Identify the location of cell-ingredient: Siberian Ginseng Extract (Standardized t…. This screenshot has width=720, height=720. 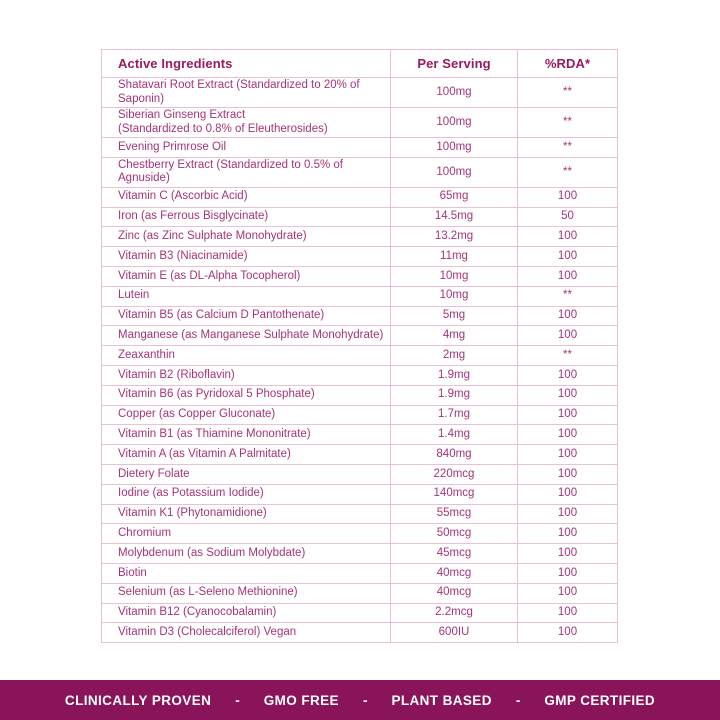
(246, 122).